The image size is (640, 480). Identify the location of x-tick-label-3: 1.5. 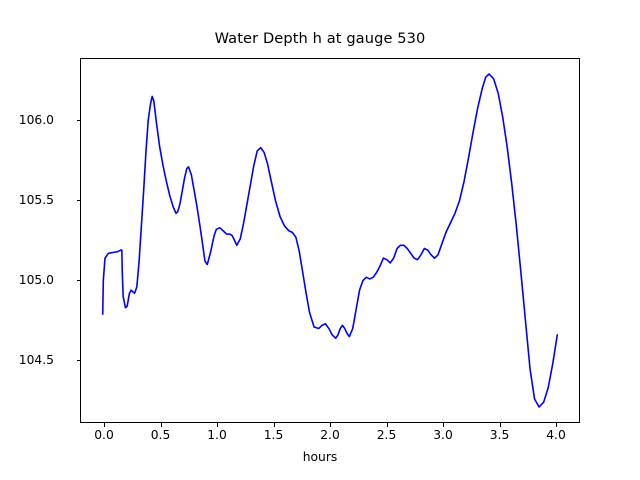
(273, 435).